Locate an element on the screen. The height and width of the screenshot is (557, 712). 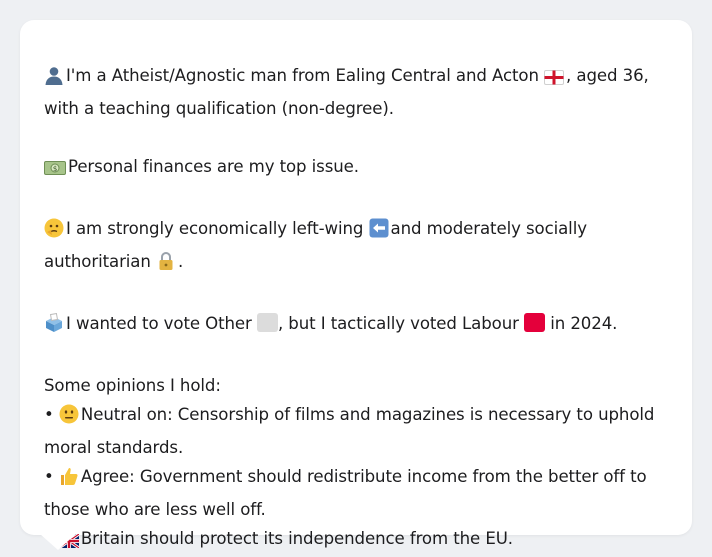
other-party-color-swatch is located at coordinates (267, 322).